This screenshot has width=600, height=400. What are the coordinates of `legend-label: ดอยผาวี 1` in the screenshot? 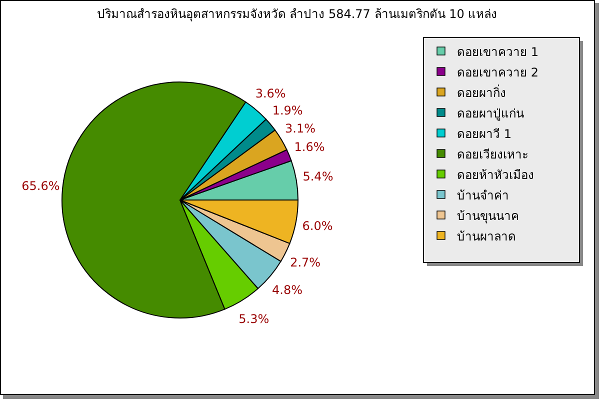 It's located at (484, 134).